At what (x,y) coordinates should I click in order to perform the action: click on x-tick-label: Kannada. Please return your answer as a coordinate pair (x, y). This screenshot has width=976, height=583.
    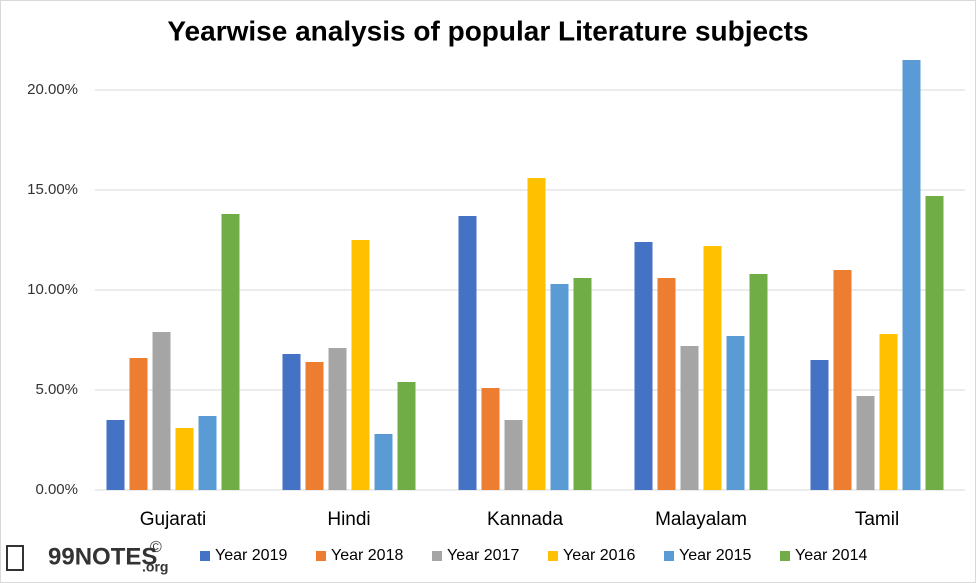
    Looking at the image, I should click on (525, 519).